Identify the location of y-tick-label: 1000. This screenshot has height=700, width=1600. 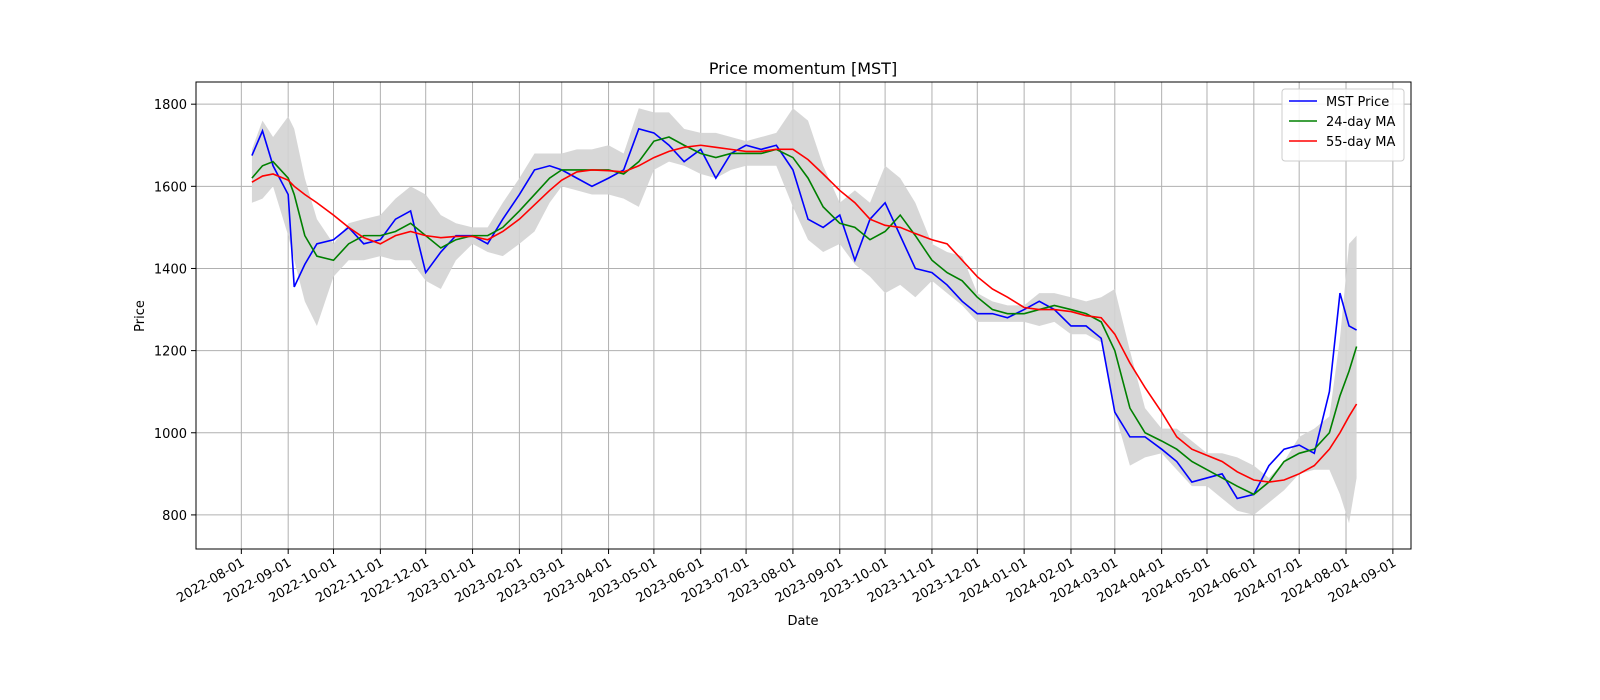
(170, 434).